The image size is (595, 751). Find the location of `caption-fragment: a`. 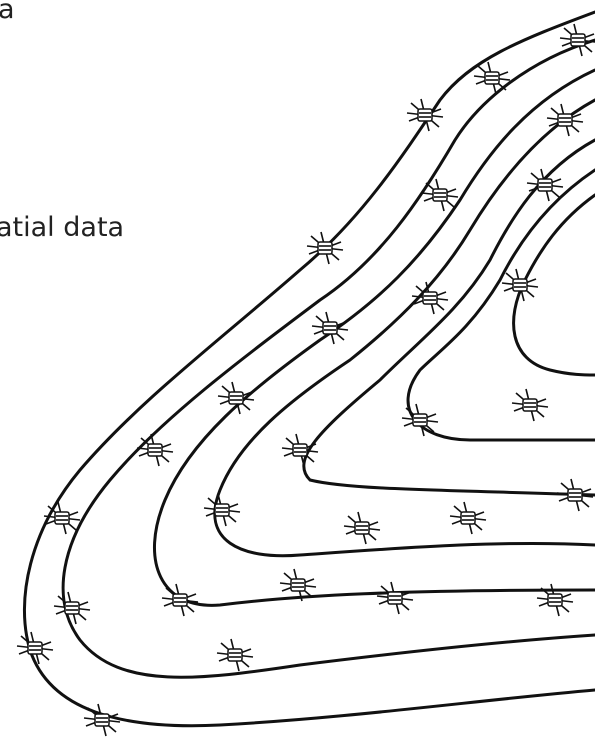

caption-fragment: a is located at coordinates (7, 12).